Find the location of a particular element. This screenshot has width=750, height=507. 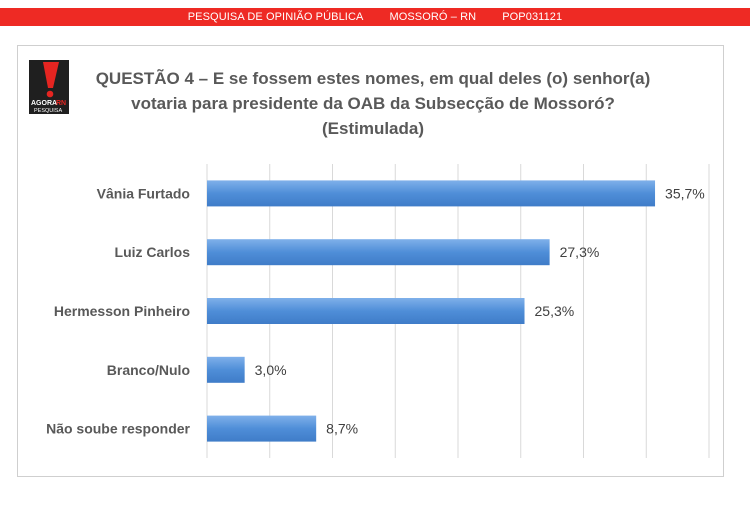

data-label-0: 35,7% is located at coordinates (685, 193).